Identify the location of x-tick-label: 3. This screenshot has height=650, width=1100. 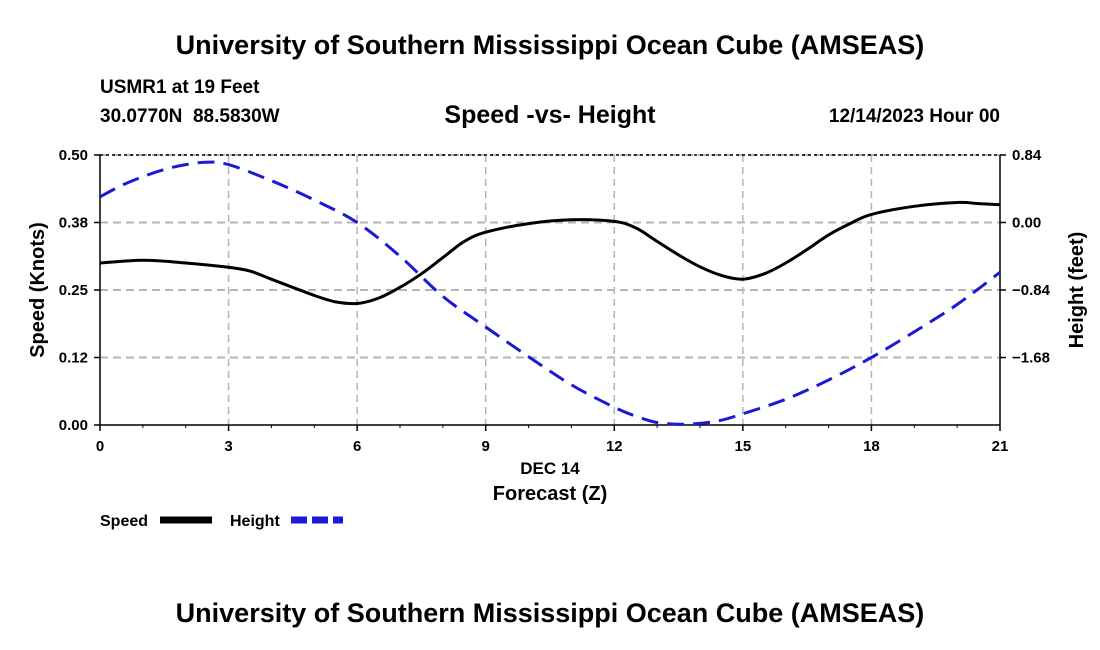
(228, 446).